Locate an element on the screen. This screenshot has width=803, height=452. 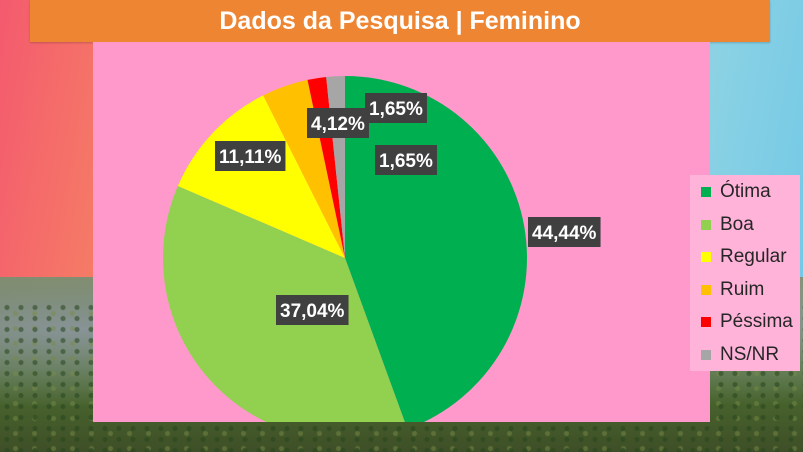
title-banner: Dados da Pesquisa | Feminino is located at coordinates (400, 21).